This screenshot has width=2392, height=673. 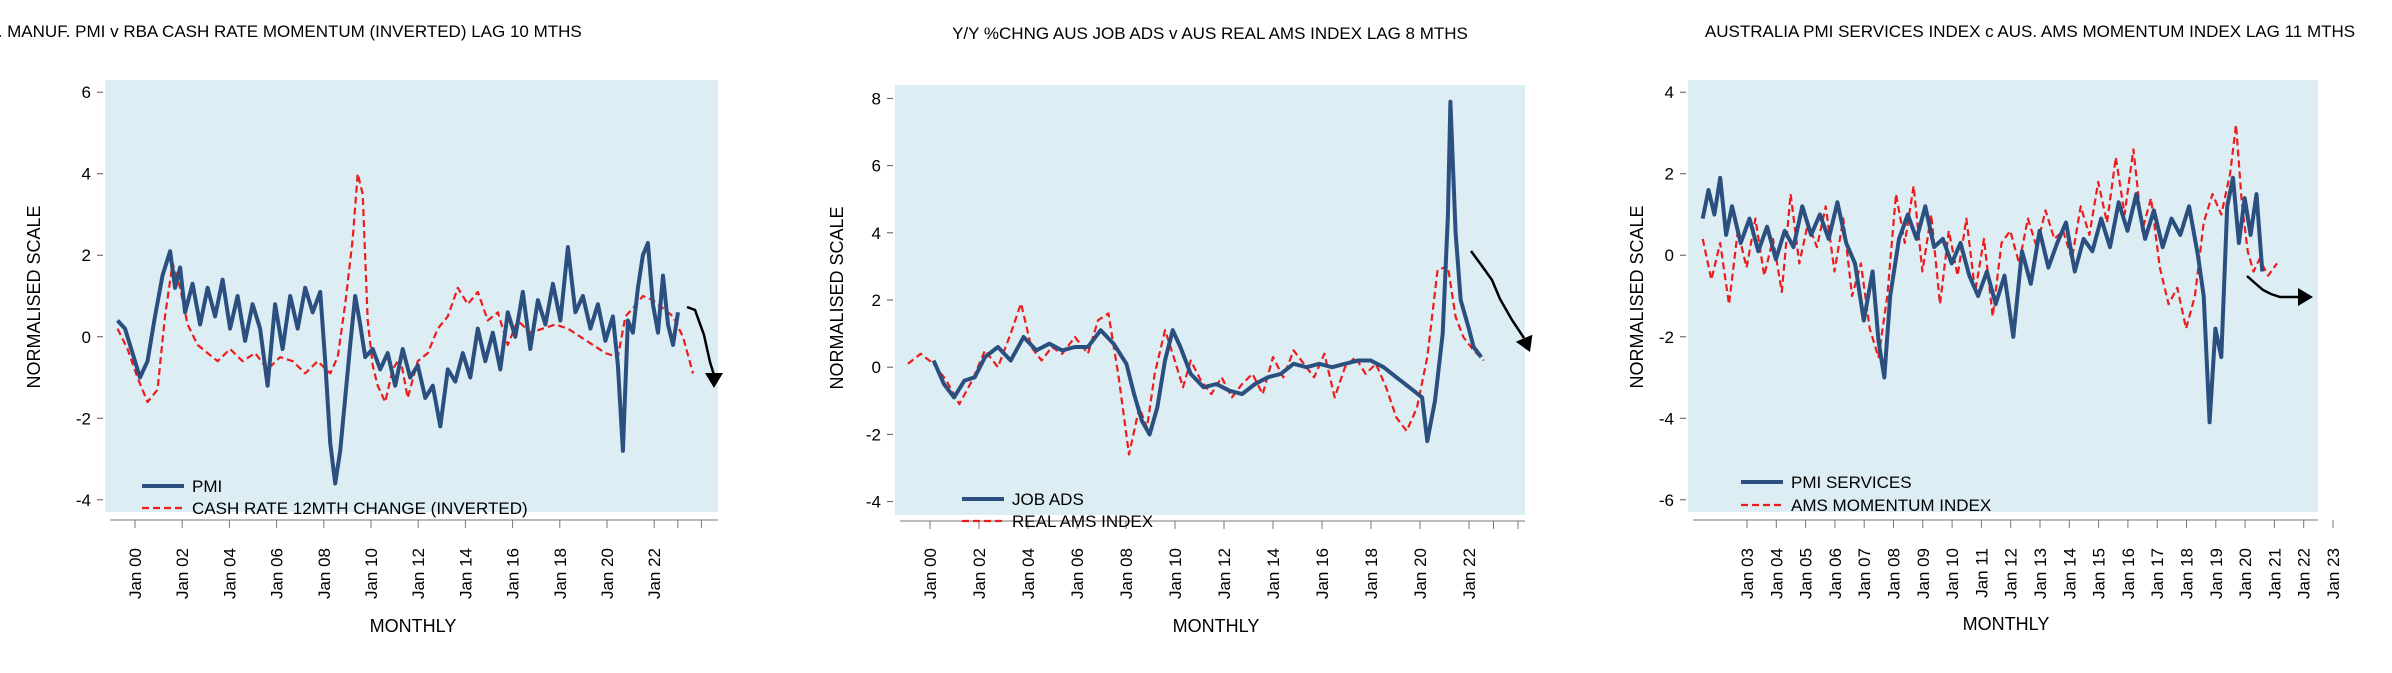 I want to click on y-tick-label: 8, so click(x=876, y=98).